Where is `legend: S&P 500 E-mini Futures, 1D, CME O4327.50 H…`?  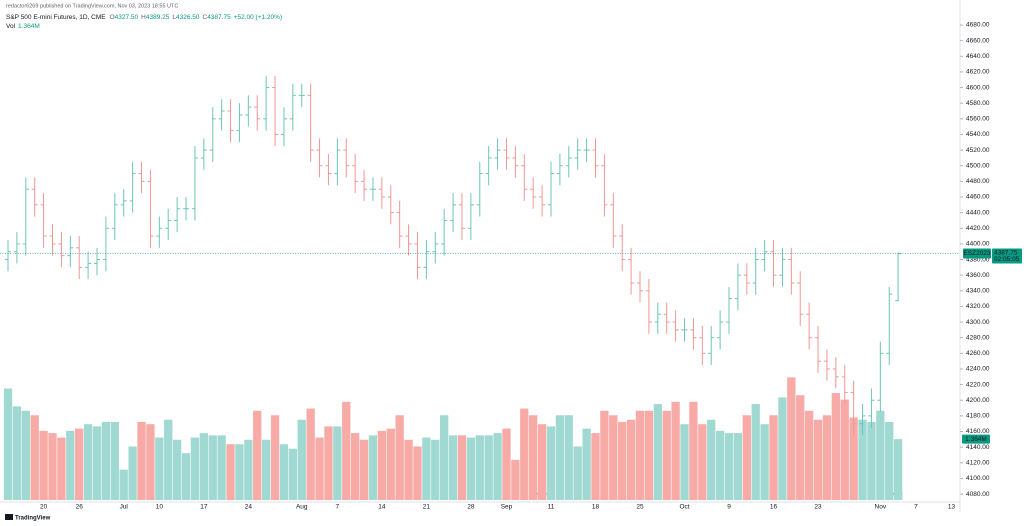 legend: S&P 500 E-mini Futures, 1D, CME O4327.50 H… is located at coordinates (144, 17).